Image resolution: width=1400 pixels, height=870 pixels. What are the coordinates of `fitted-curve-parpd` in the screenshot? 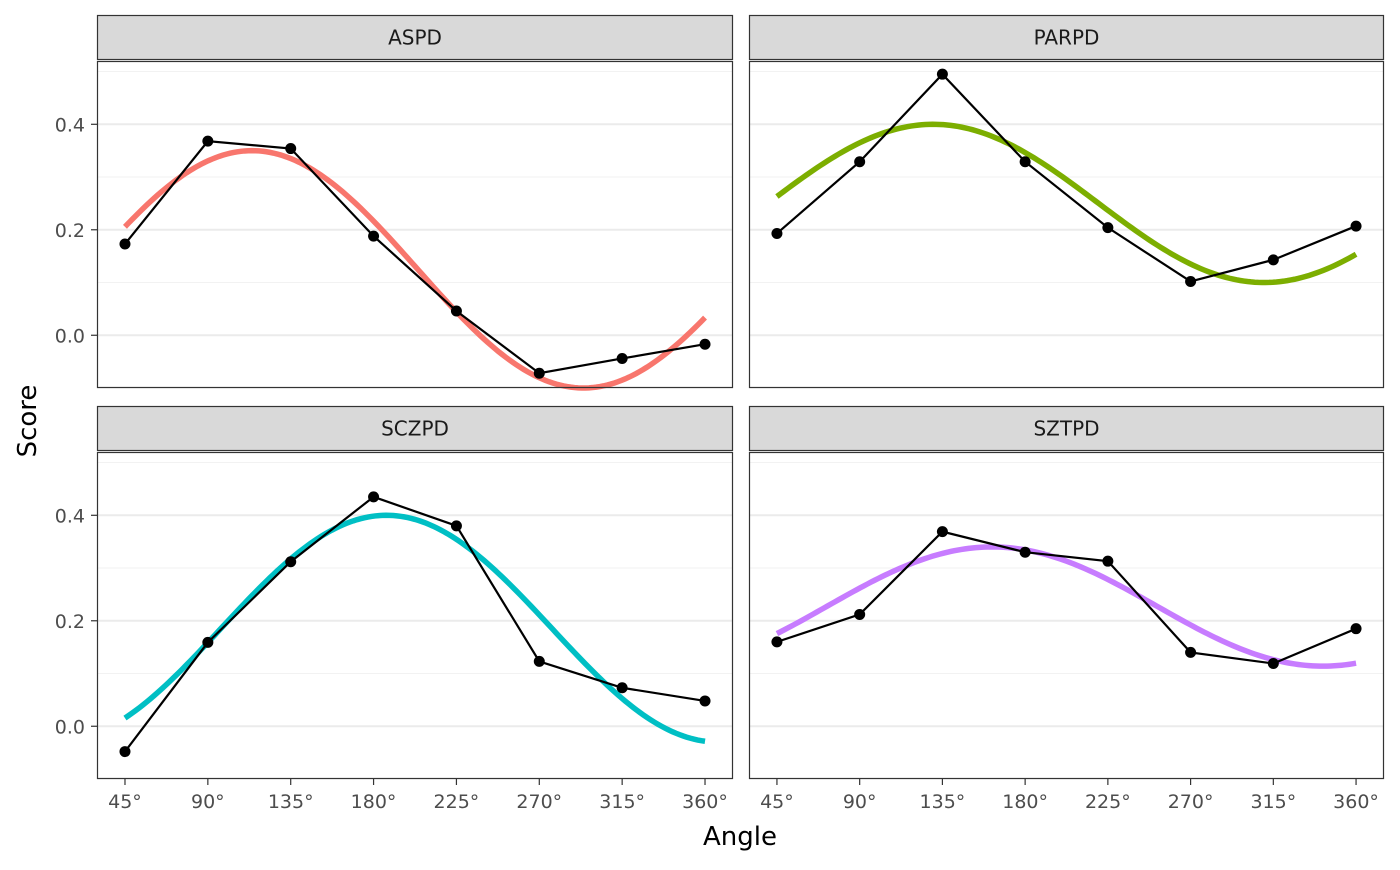 It's located at (1066, 203).